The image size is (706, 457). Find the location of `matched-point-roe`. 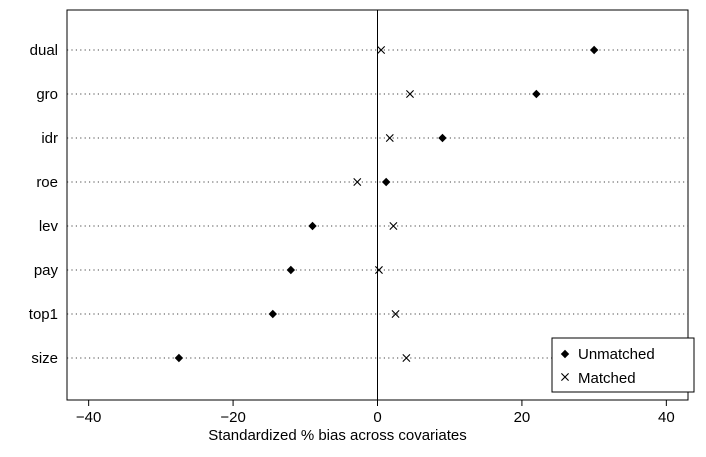

matched-point-roe is located at coordinates (357, 182).